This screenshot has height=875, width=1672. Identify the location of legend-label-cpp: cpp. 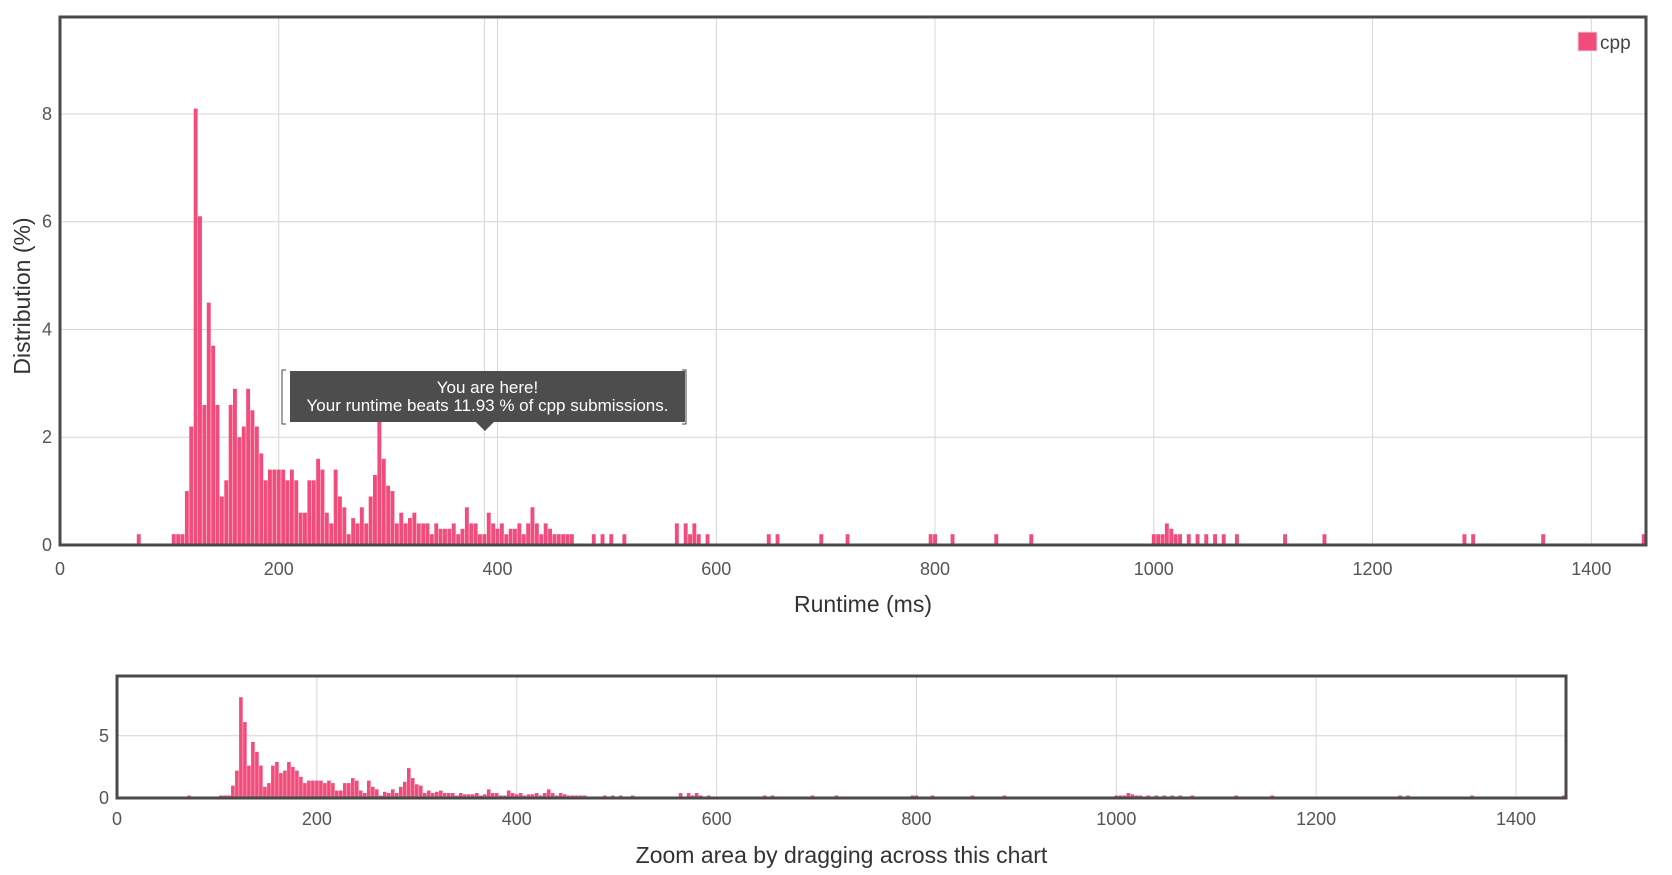
(1615, 43).